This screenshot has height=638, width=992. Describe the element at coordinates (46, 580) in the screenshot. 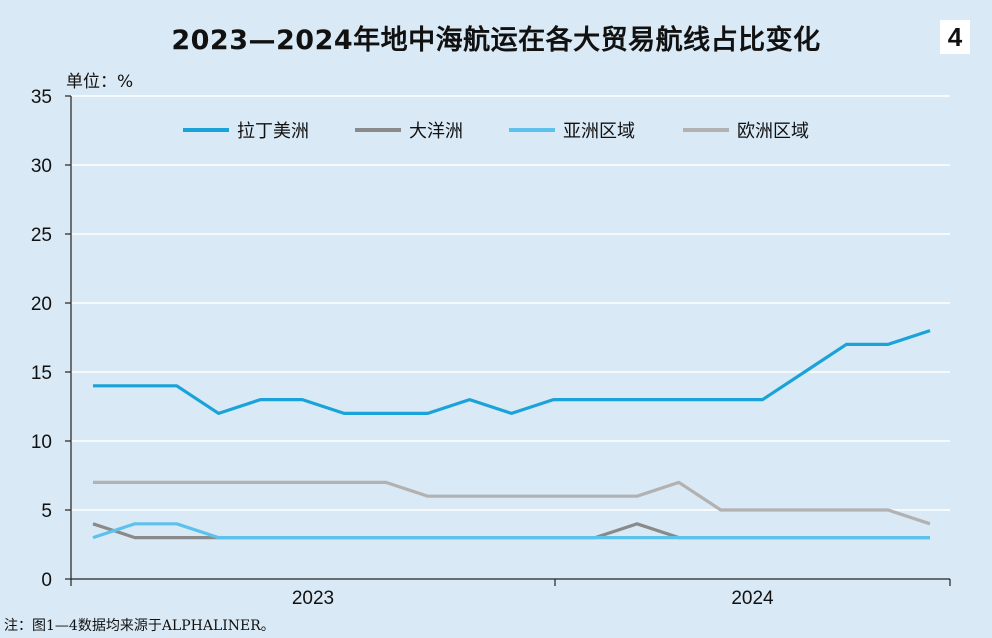

I see `y-tick-label: 0` at that location.